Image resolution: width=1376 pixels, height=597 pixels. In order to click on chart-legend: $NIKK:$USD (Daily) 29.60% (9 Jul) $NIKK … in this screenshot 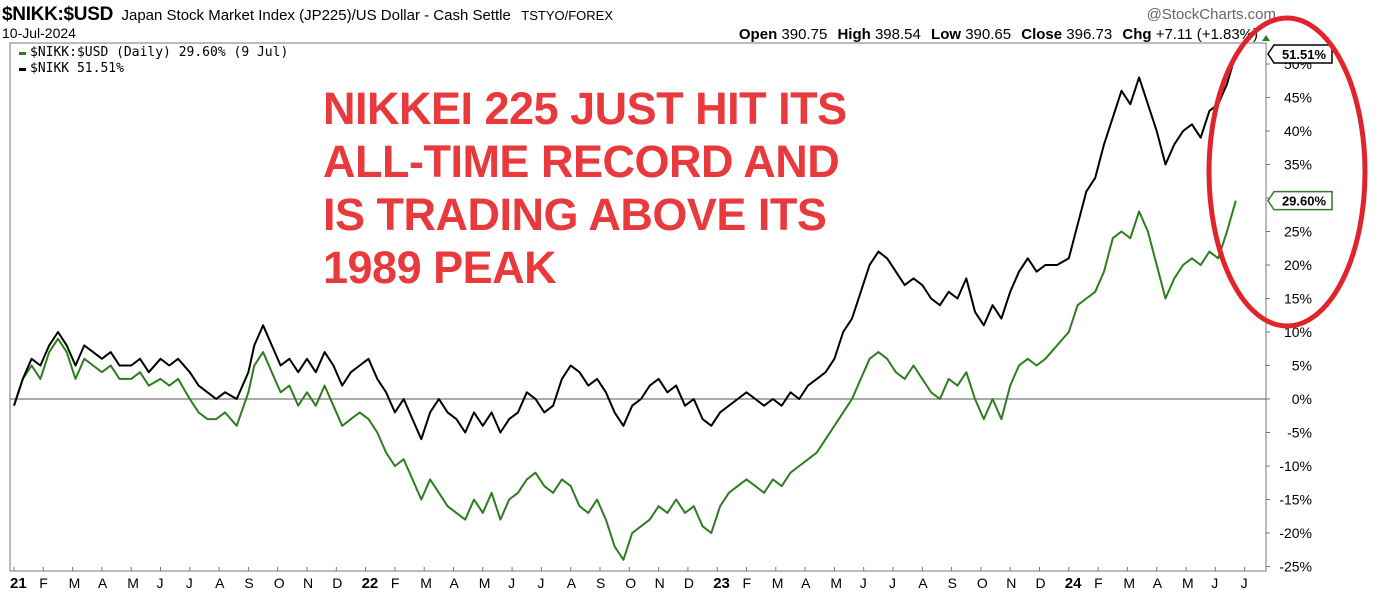, I will do `click(154, 61)`.